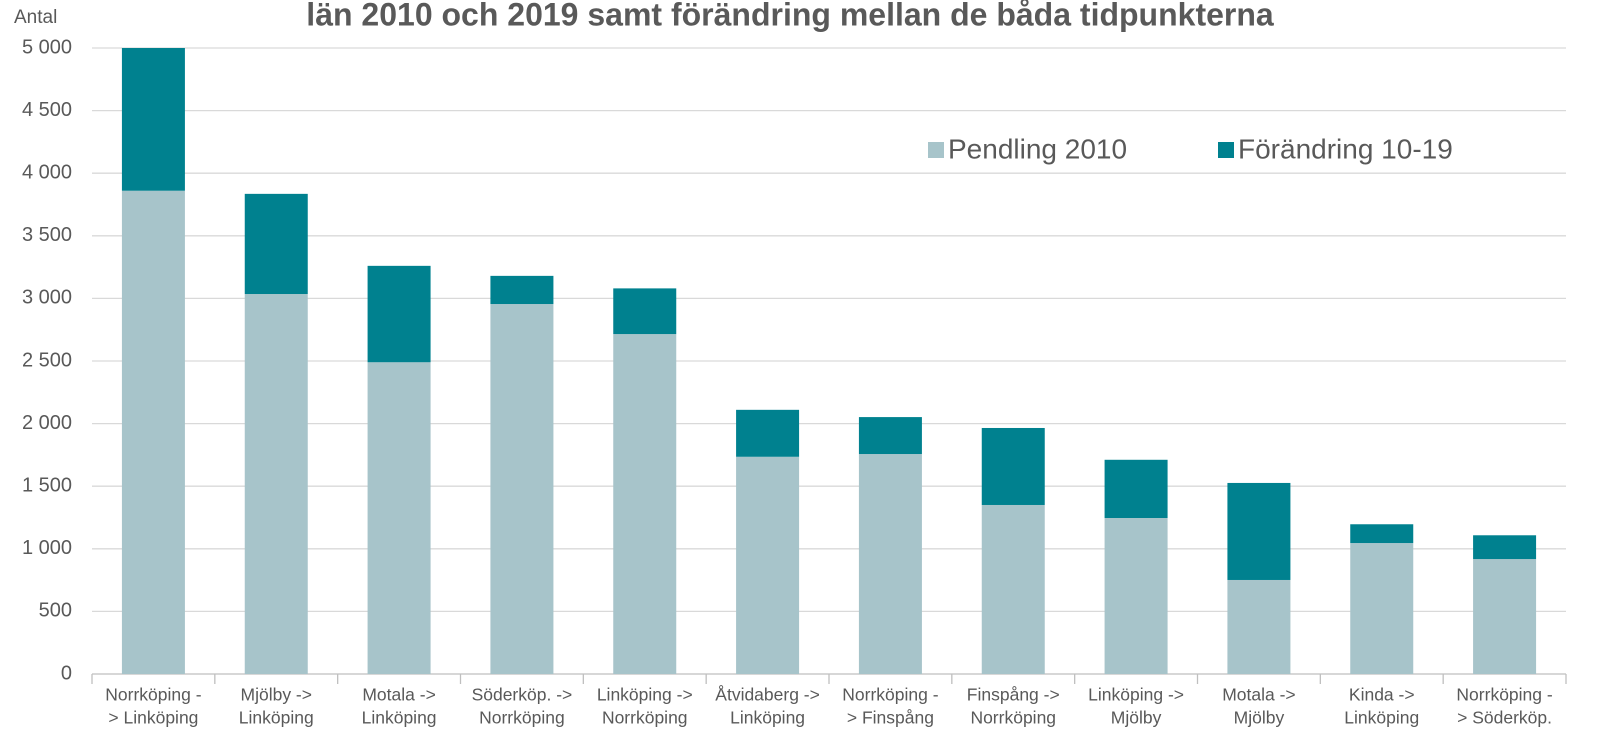  Describe the element at coordinates (153, 718) in the screenshot. I see `x-tick-label: > Linköping` at that location.